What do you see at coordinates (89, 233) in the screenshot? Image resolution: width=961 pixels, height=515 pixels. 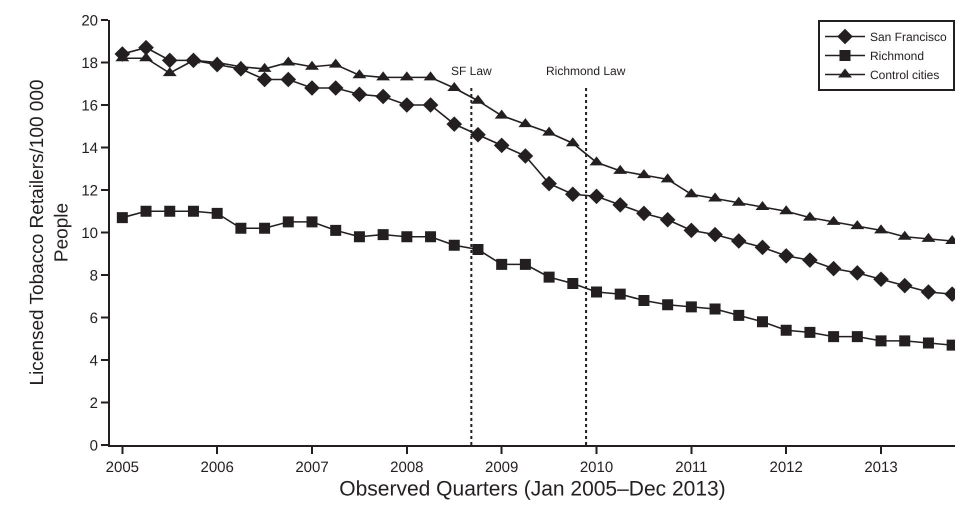 I see `y-tick-label: 10` at bounding box center [89, 233].